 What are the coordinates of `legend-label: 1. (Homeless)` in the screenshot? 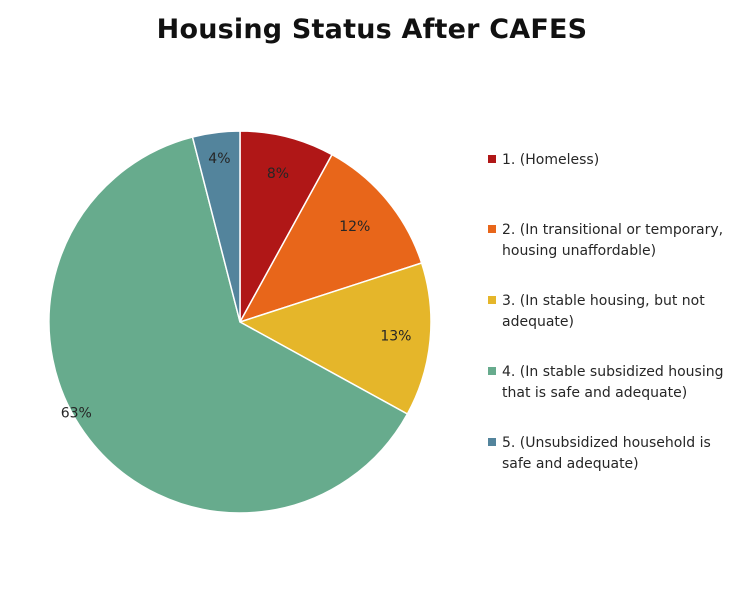 It's located at (551, 160).